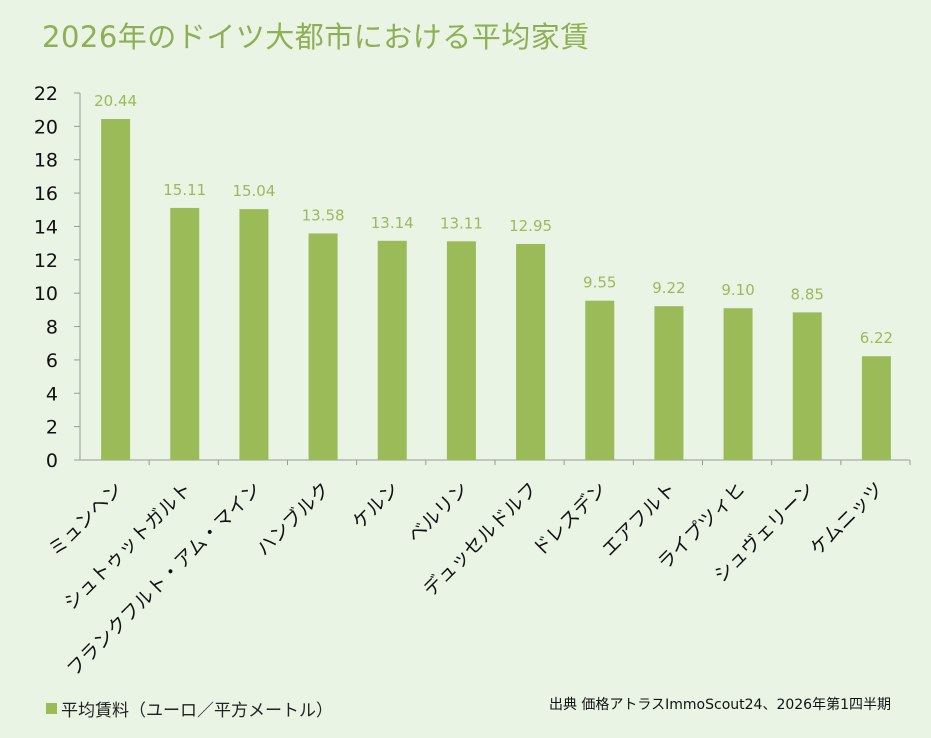 Image resolution: width=931 pixels, height=738 pixels. Describe the element at coordinates (316, 37) in the screenshot. I see `chart-title: 2026年のドイツ大都市における平均家賃` at that location.